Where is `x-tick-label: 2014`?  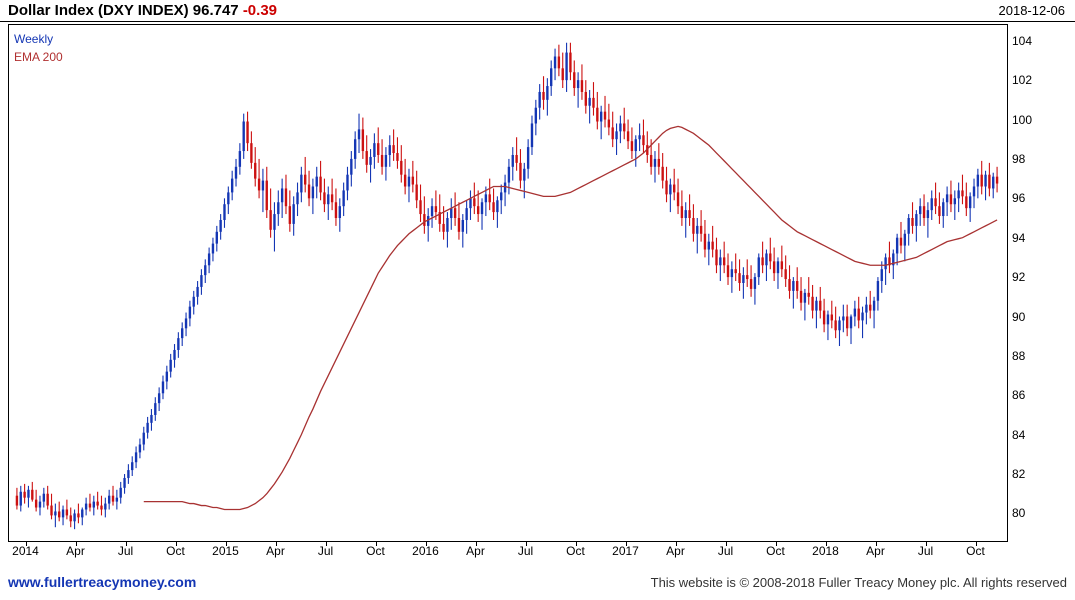
x-tick-label: 2014 is located at coordinates (25, 551).